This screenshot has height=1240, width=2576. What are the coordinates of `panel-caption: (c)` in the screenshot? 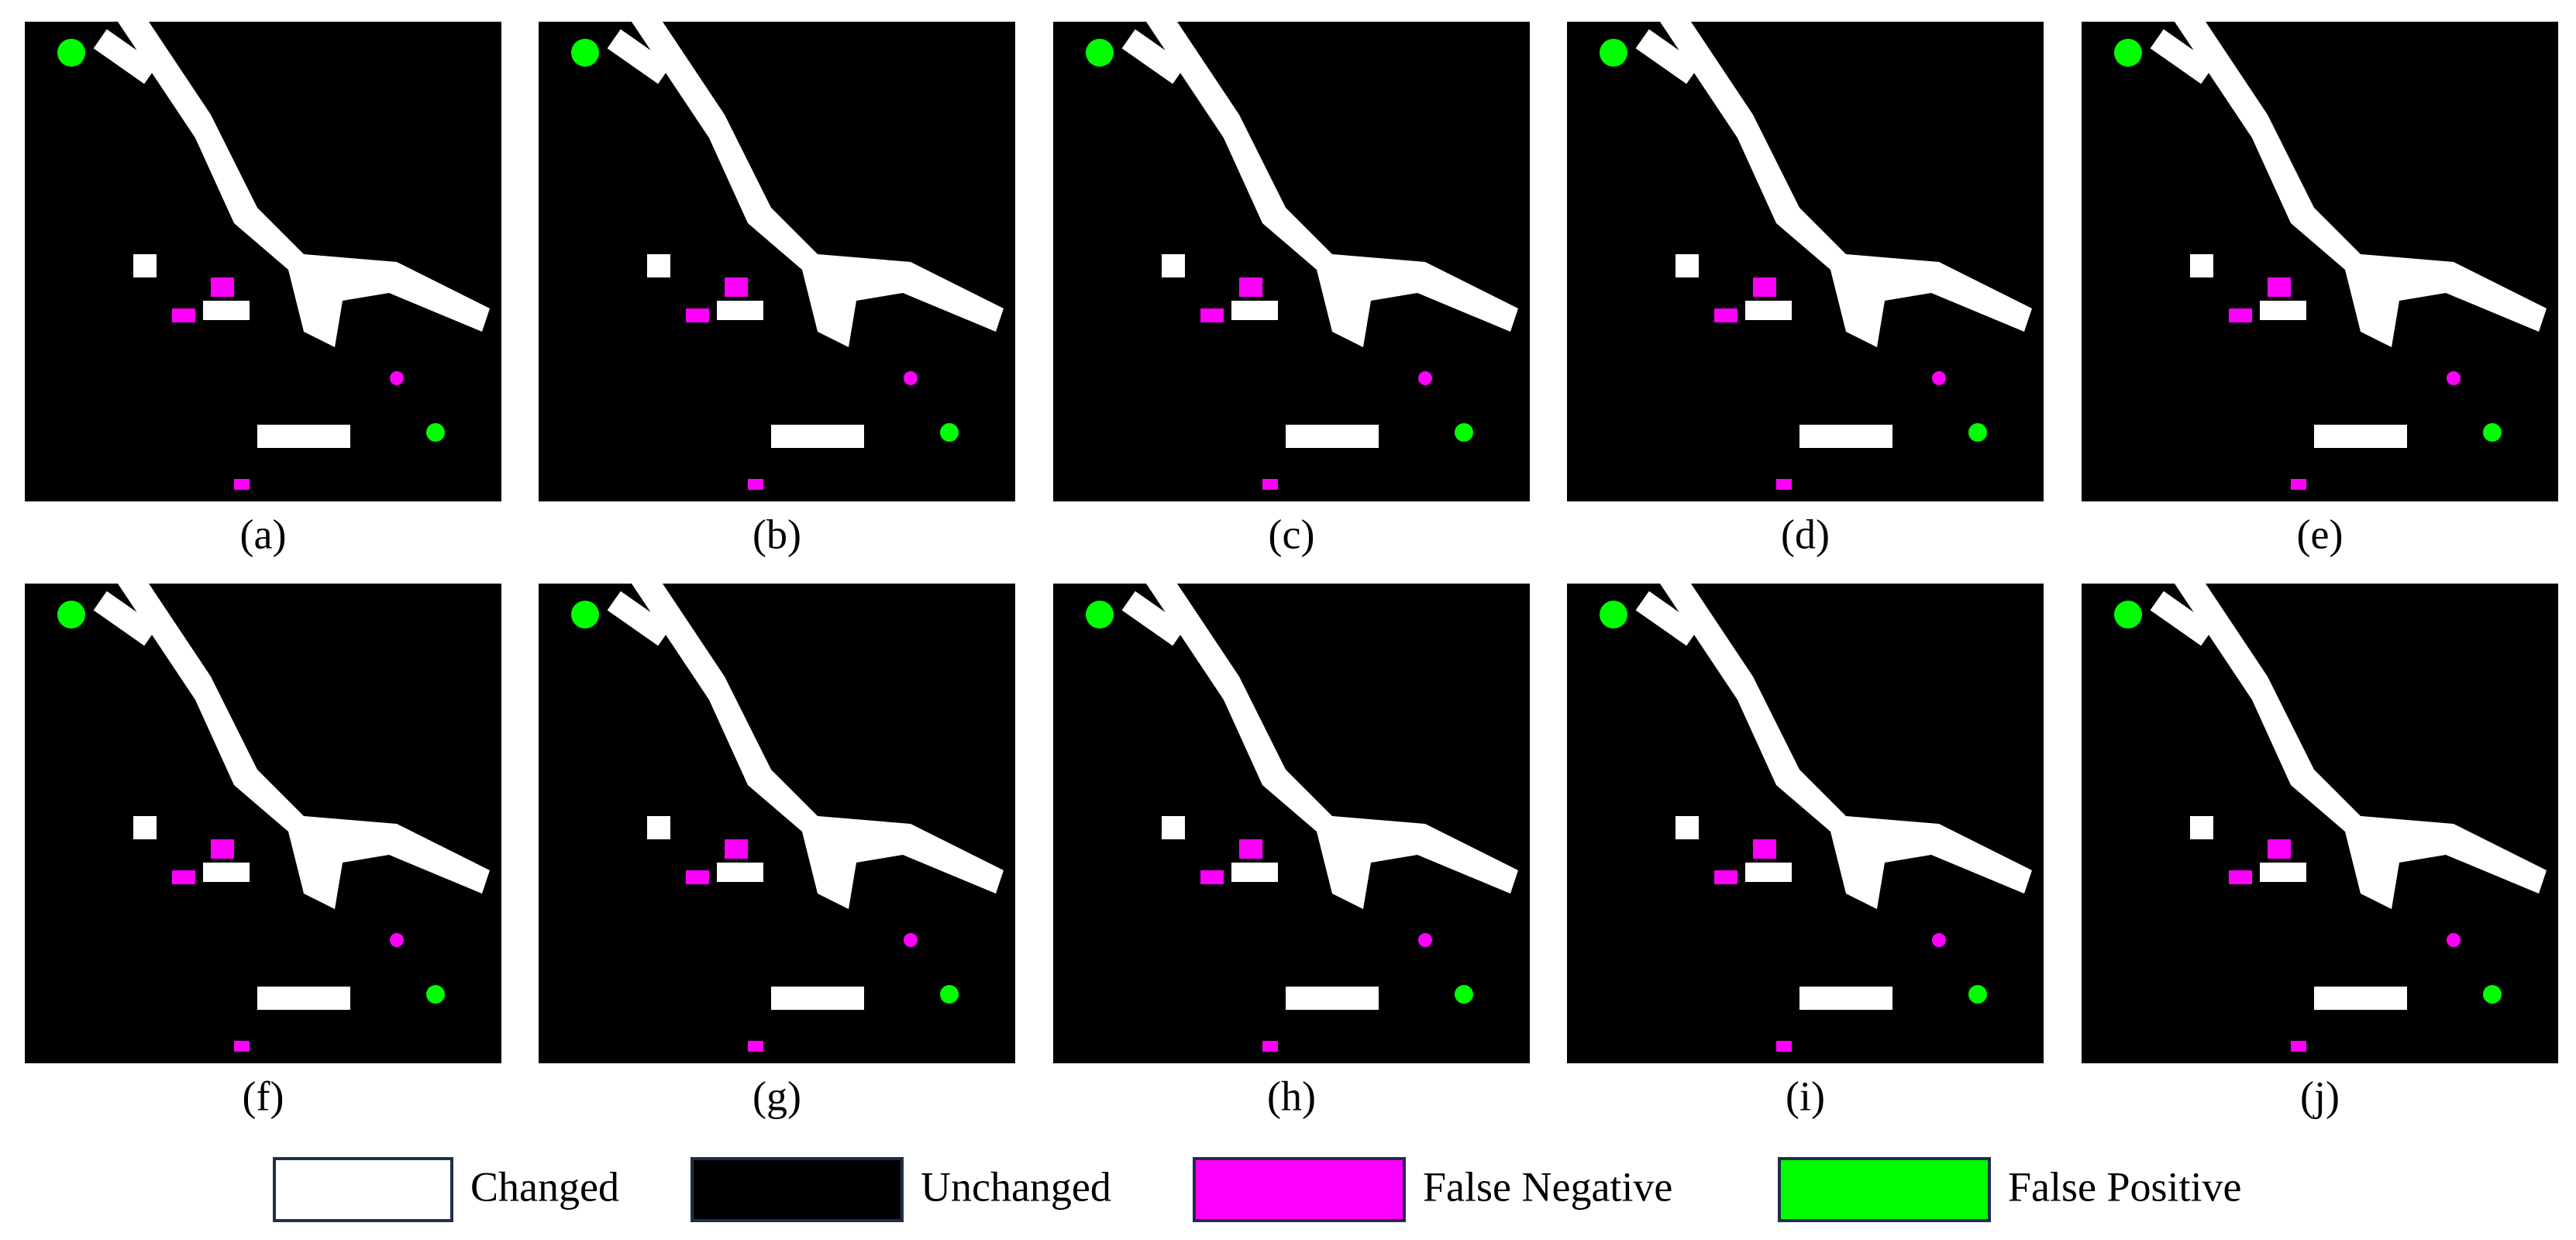 It's located at (1292, 534).